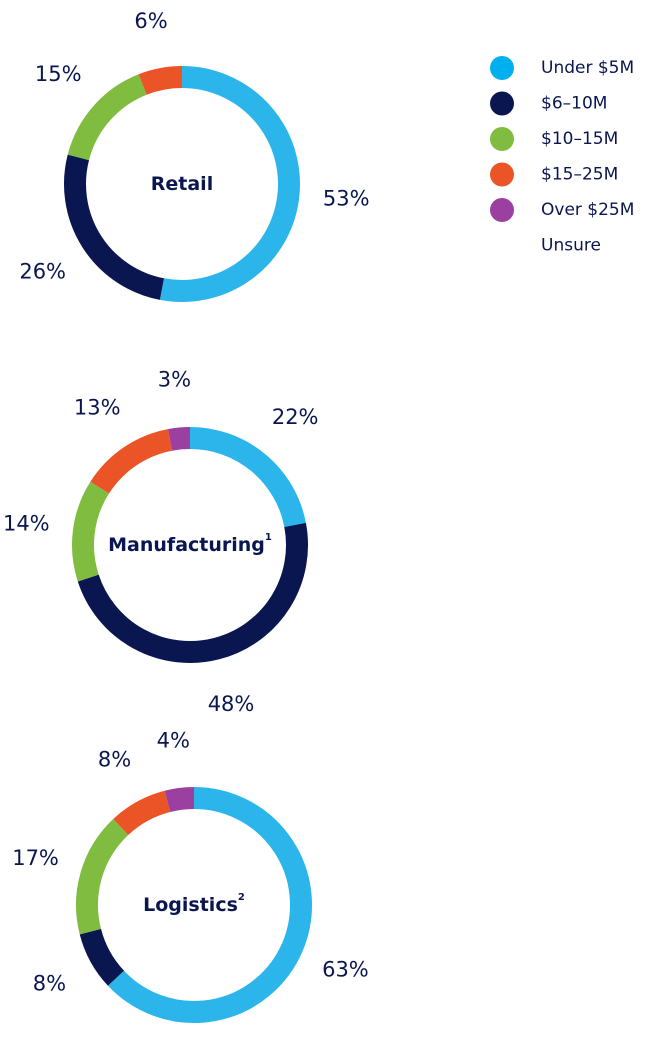 The height and width of the screenshot is (1044, 671). I want to click on value-label: 6%, so click(150, 21).